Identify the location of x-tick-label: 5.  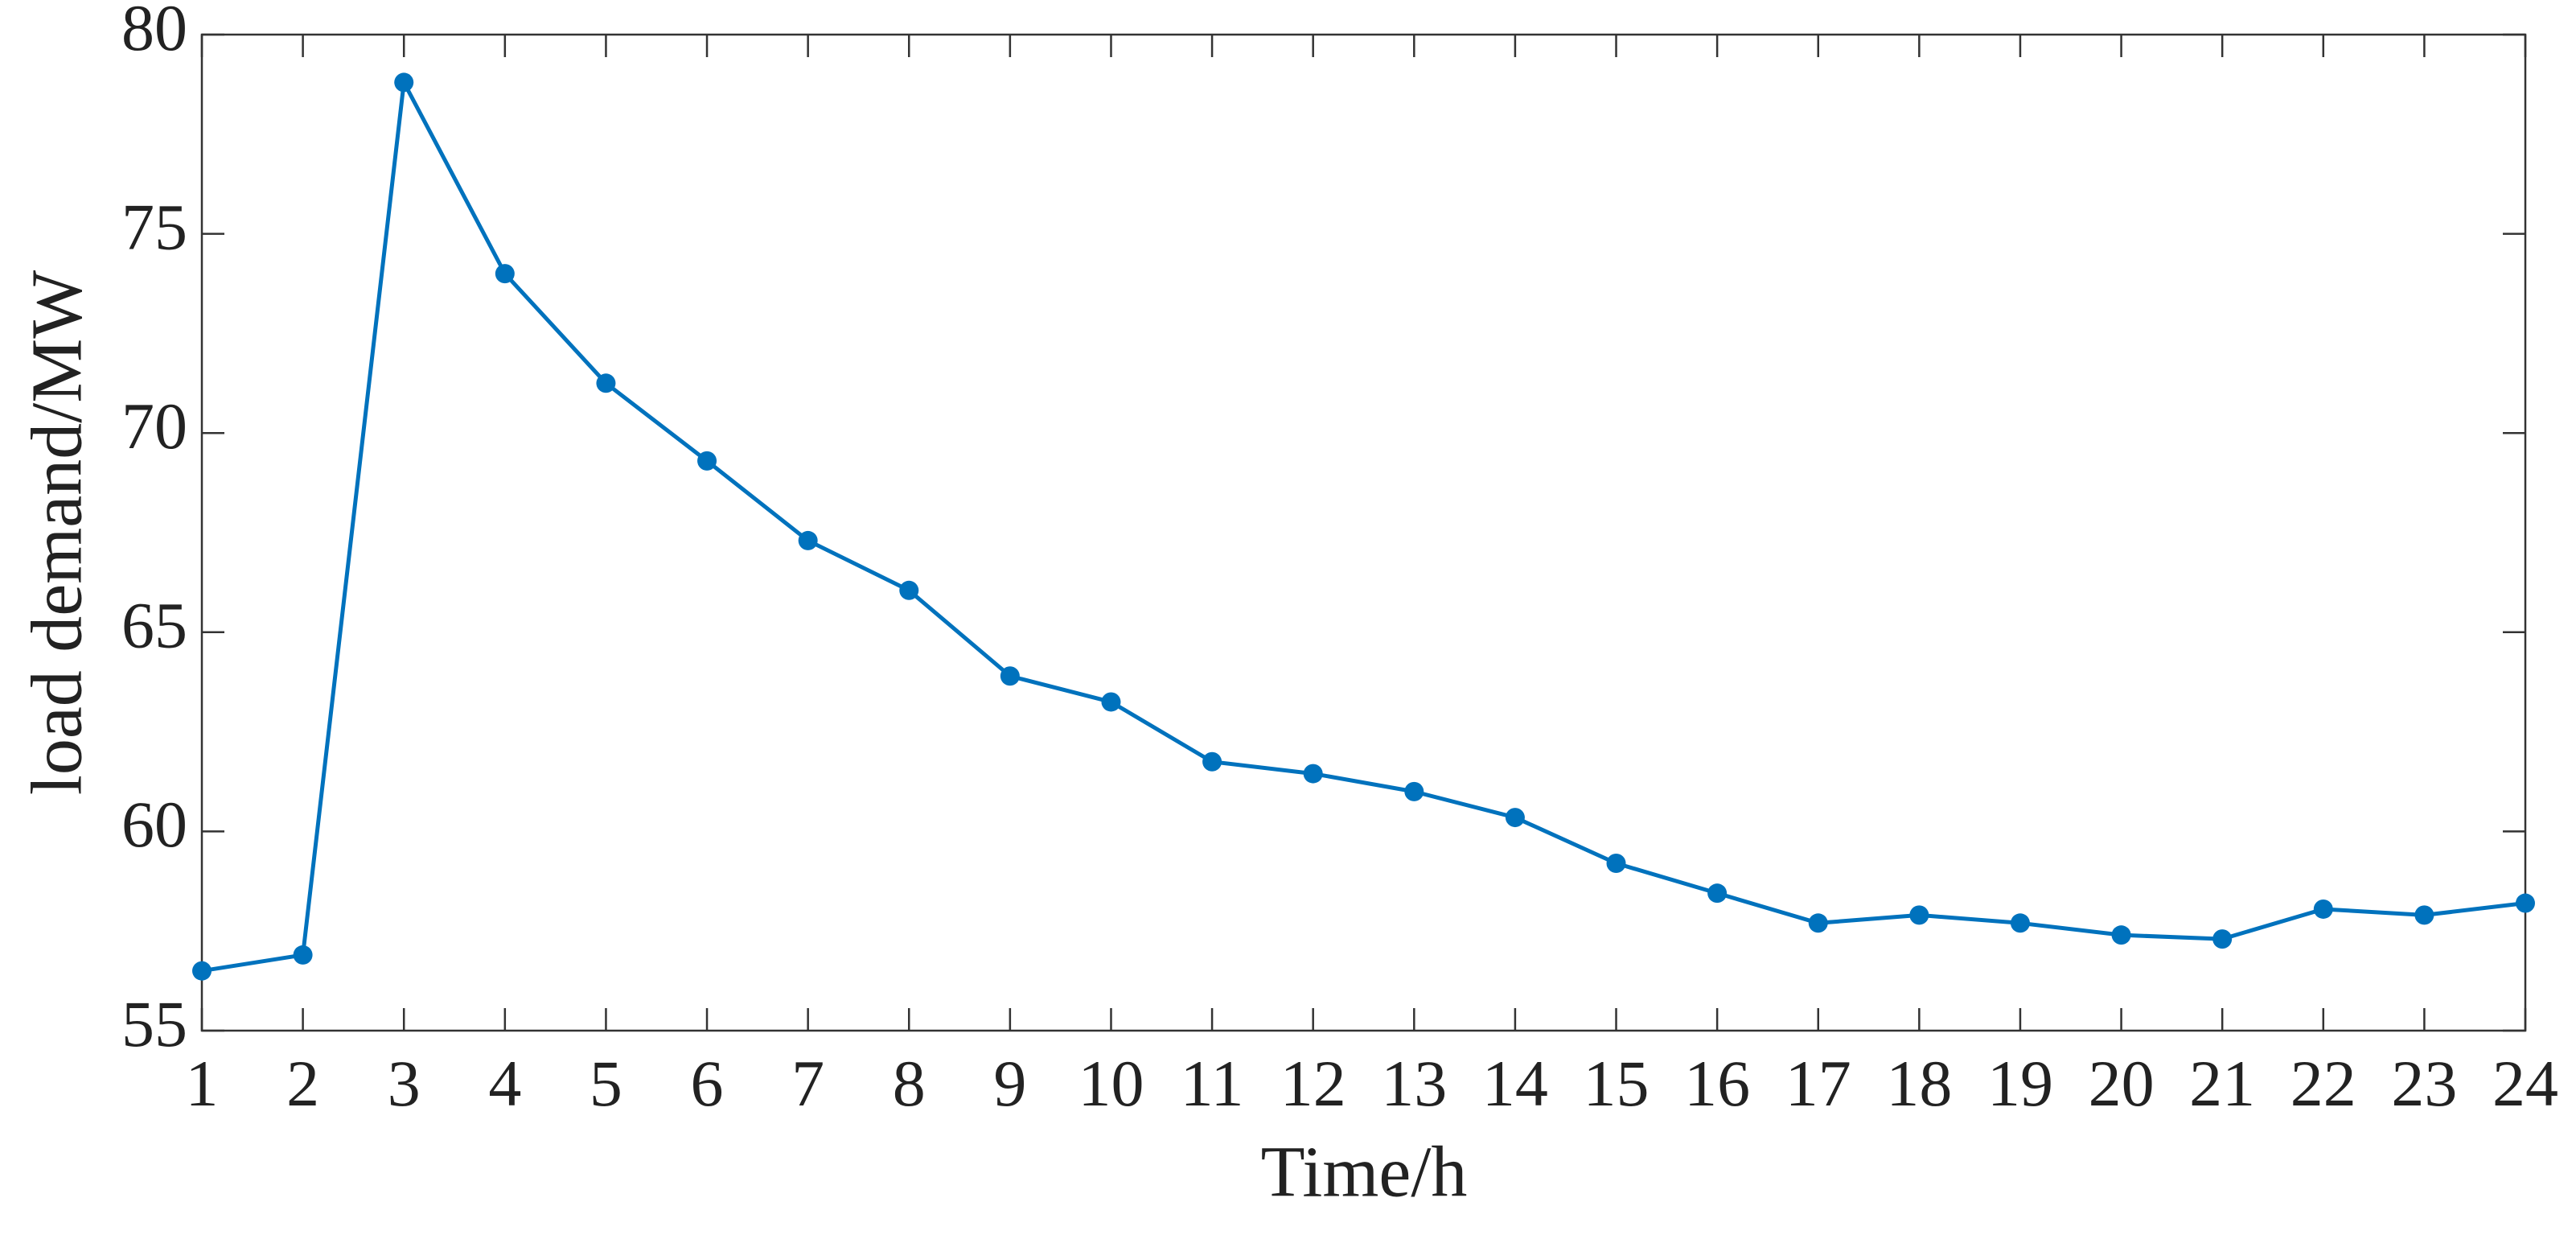
(606, 1083).